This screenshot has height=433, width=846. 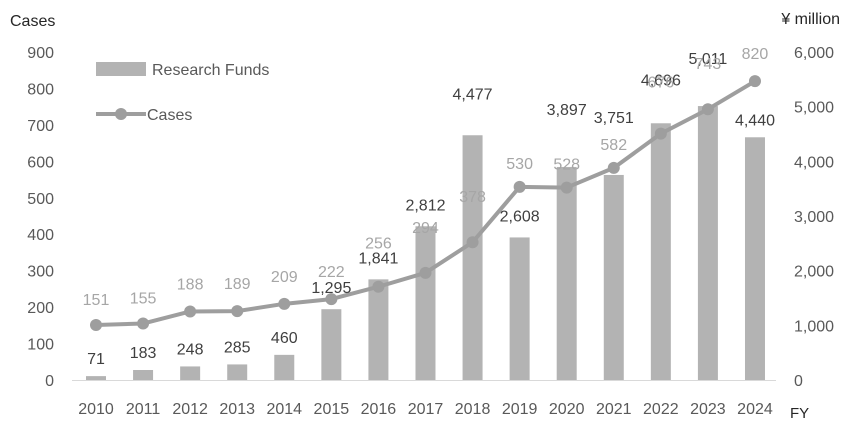 What do you see at coordinates (798, 381) in the screenshot?
I see `y-right-tick-label: 0` at bounding box center [798, 381].